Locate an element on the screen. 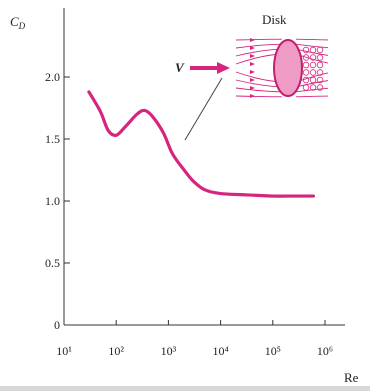 This screenshot has height=391, width=370. y-tick-label: 1.5 is located at coordinates (52, 139).